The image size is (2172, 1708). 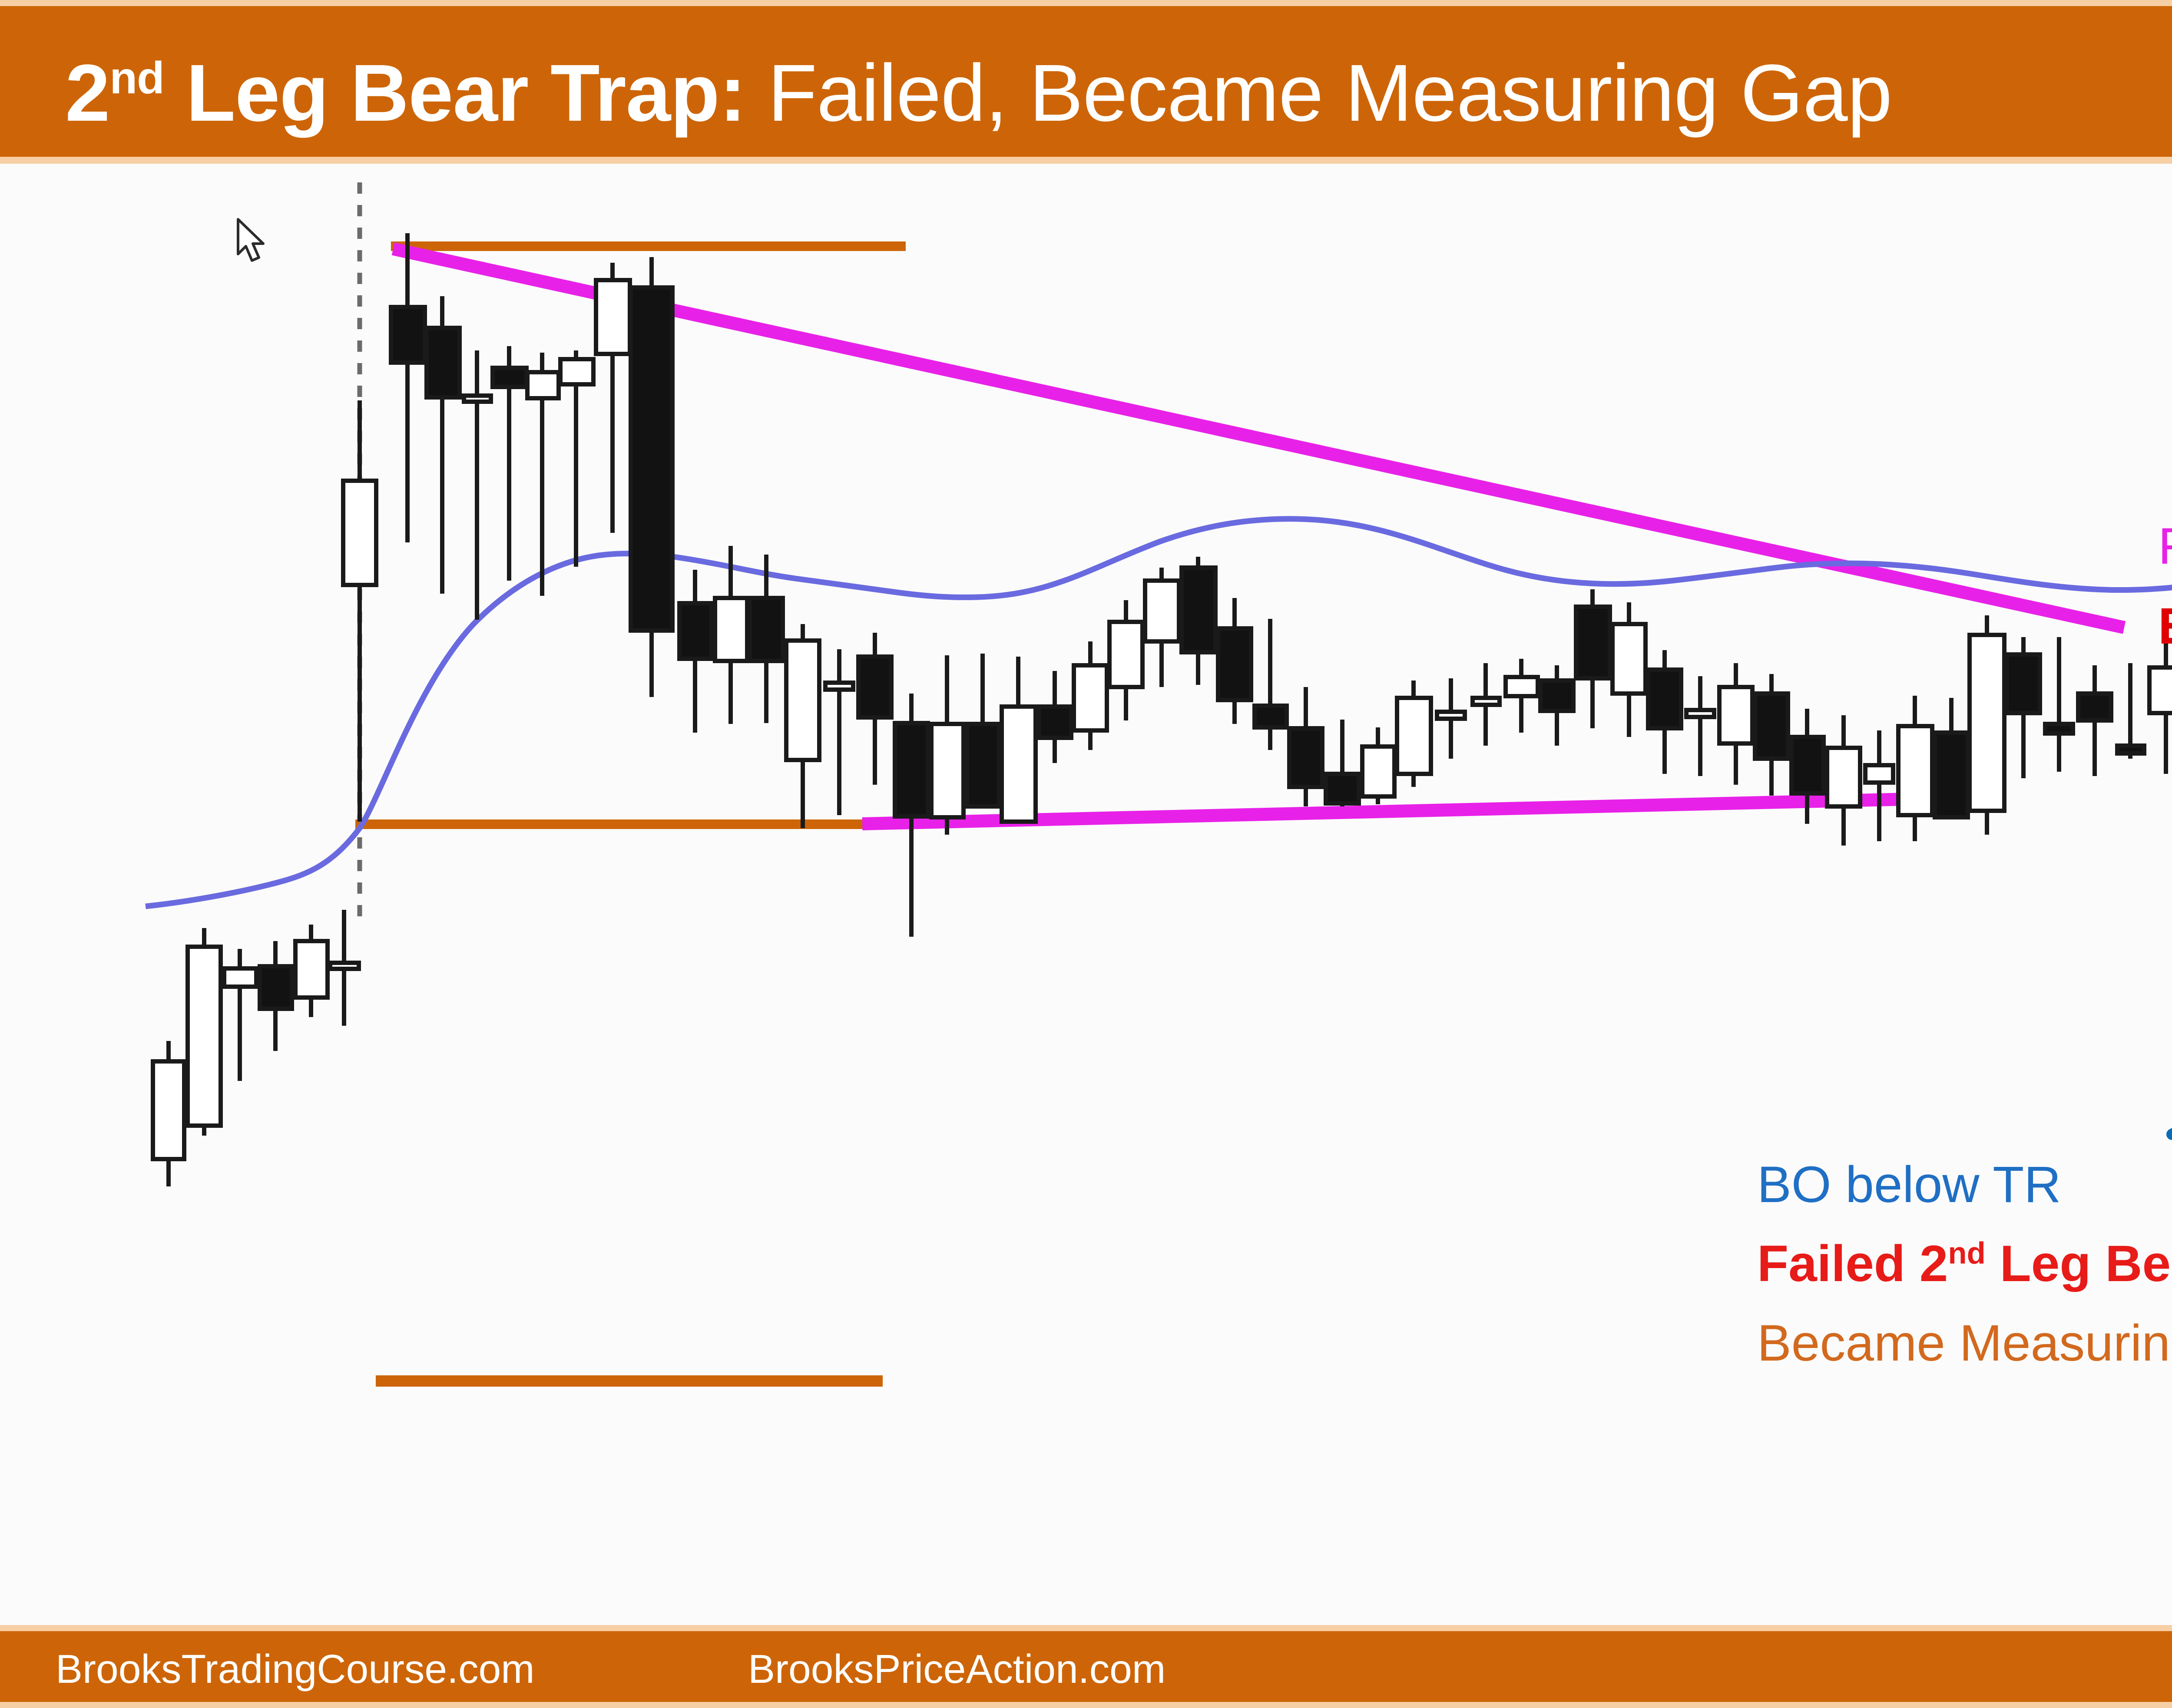 What do you see at coordinates (1086, 1628) in the screenshot?
I see `footer-accent-top` at bounding box center [1086, 1628].